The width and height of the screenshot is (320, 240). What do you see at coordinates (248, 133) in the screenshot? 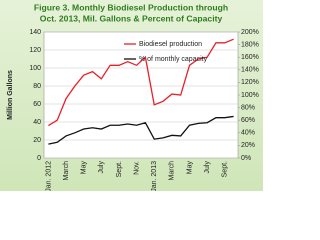
I see `y2-tick-label: 40%` at bounding box center [248, 133].